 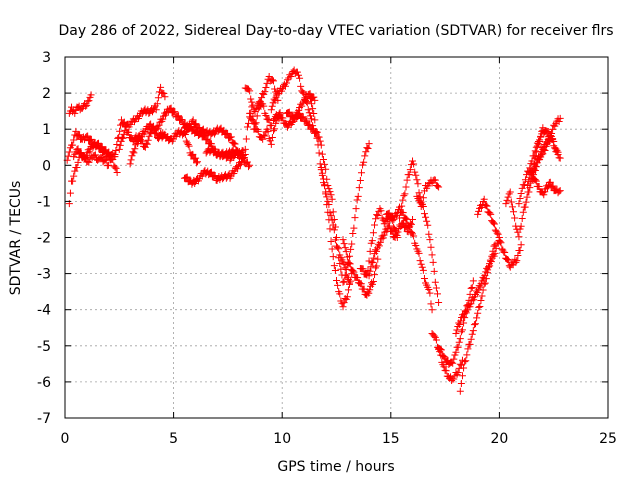 What do you see at coordinates (335, 467) in the screenshot?
I see `x-axis-label: GPS time / hours` at bounding box center [335, 467].